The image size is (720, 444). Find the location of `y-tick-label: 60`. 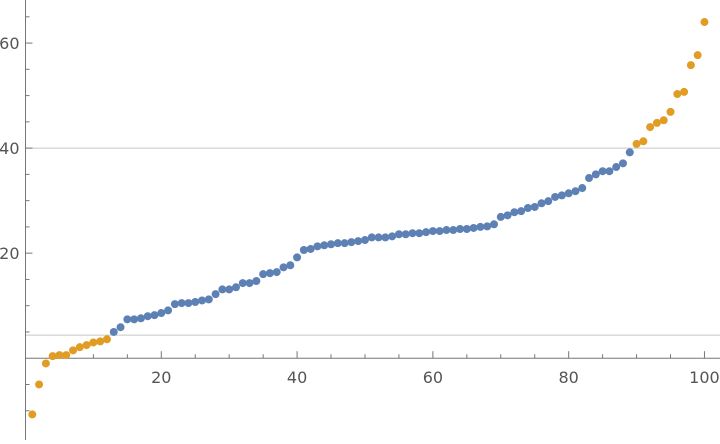

y-tick-label: 60 is located at coordinates (10, 43).